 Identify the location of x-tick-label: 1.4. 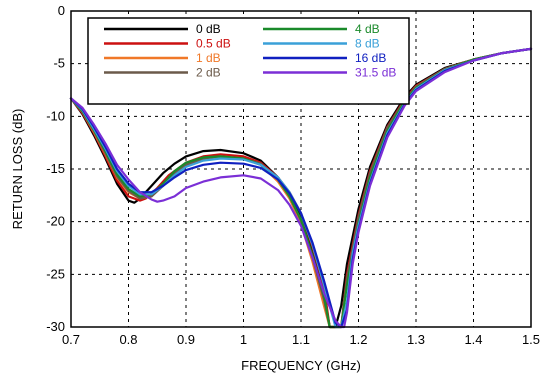
(473, 339).